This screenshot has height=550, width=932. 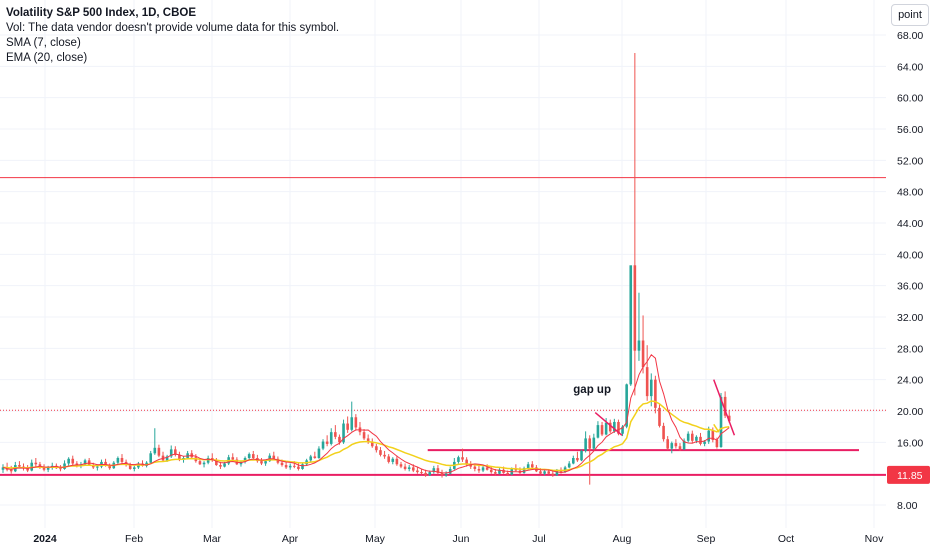 What do you see at coordinates (910, 255) in the screenshot?
I see `price-tick-label: 40.00` at bounding box center [910, 255].